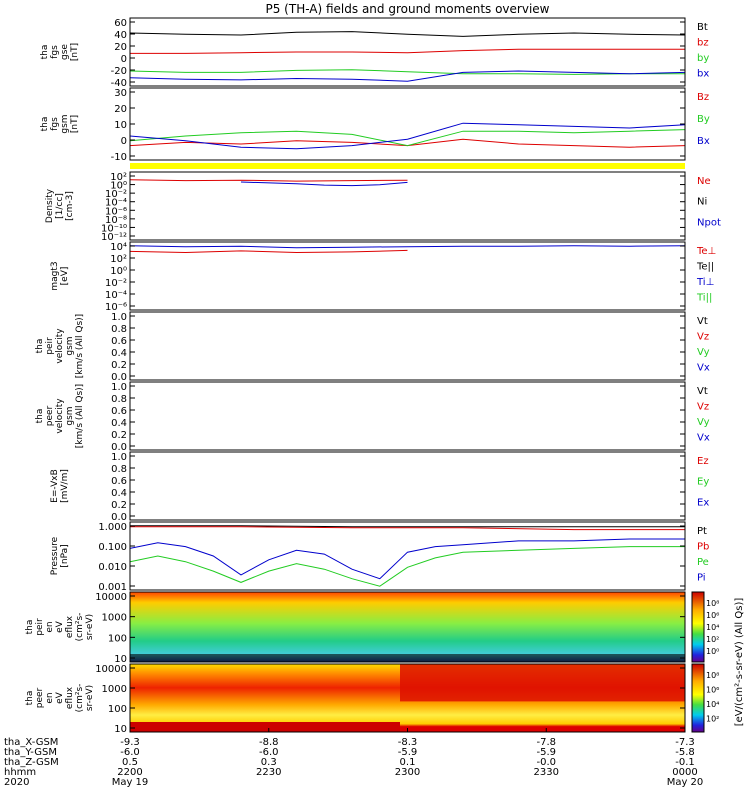  I want to click on y-tick-label: 0.010, so click(112, 567).